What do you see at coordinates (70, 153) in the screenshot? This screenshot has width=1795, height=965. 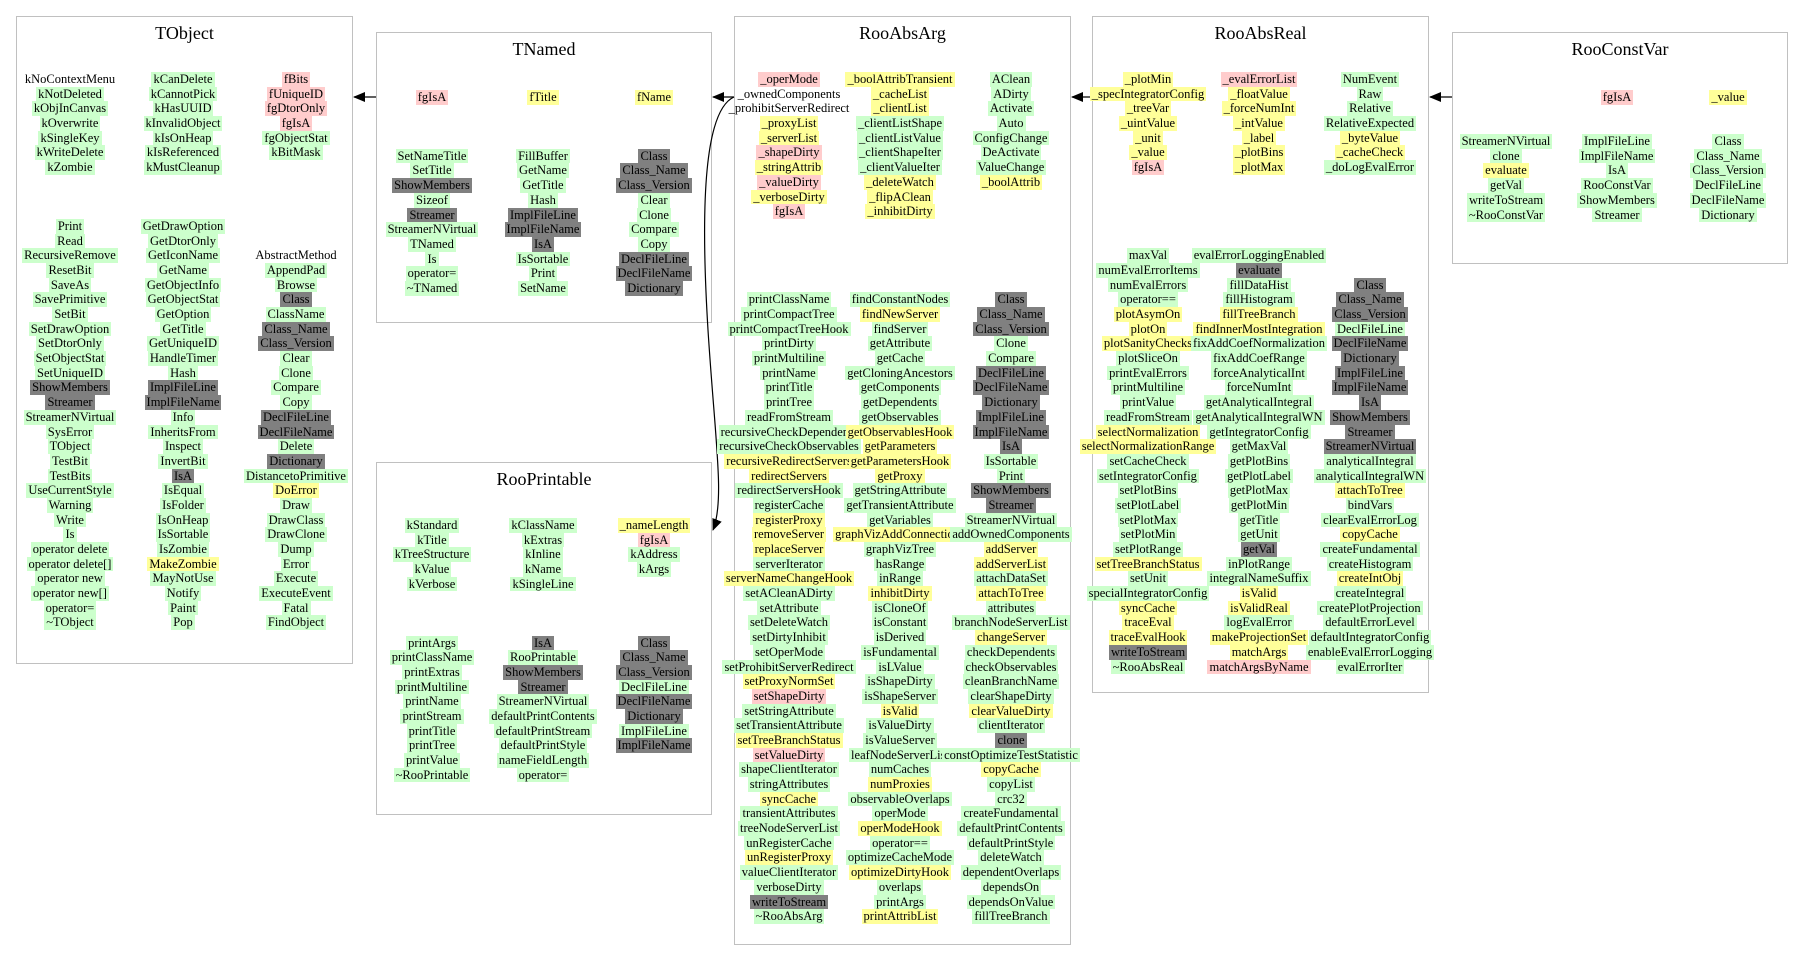 I see `member-name: kWriteDelete` at bounding box center [70, 153].